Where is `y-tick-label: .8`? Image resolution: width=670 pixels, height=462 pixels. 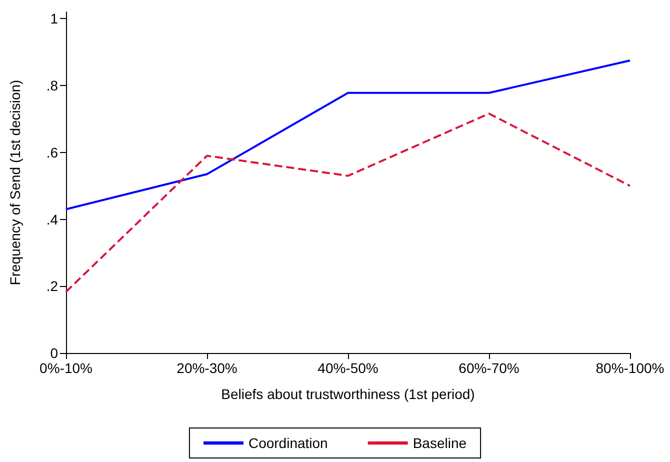 y-tick-label: .8 is located at coordinates (52, 86).